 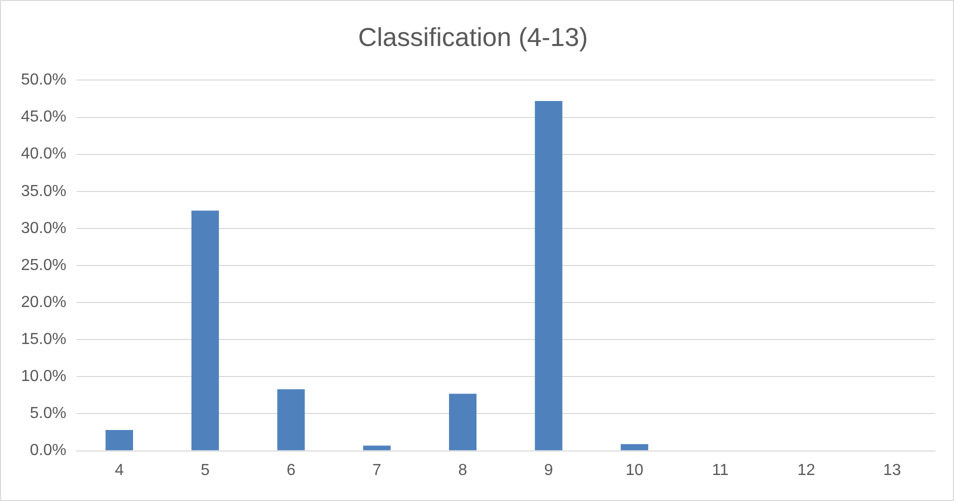 What do you see at coordinates (119, 470) in the screenshot?
I see `x-tick-label: 4` at bounding box center [119, 470].